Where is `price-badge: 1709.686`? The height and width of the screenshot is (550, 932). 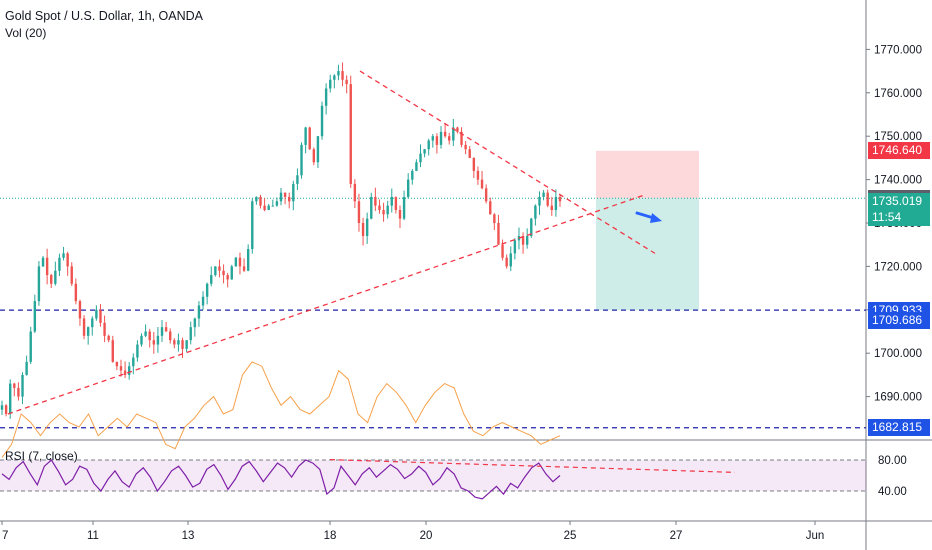 price-badge: 1709.686 is located at coordinates (899, 321).